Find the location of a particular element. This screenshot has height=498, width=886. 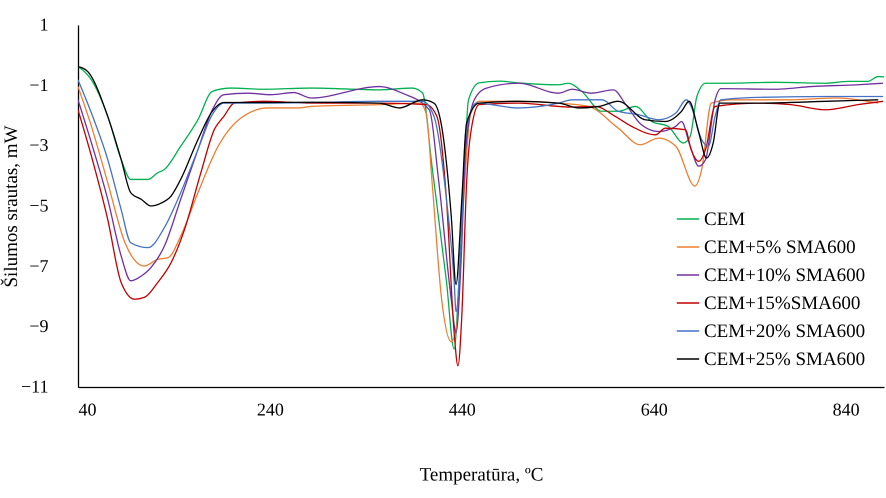

y-tick-label: −11 is located at coordinates (34, 386).